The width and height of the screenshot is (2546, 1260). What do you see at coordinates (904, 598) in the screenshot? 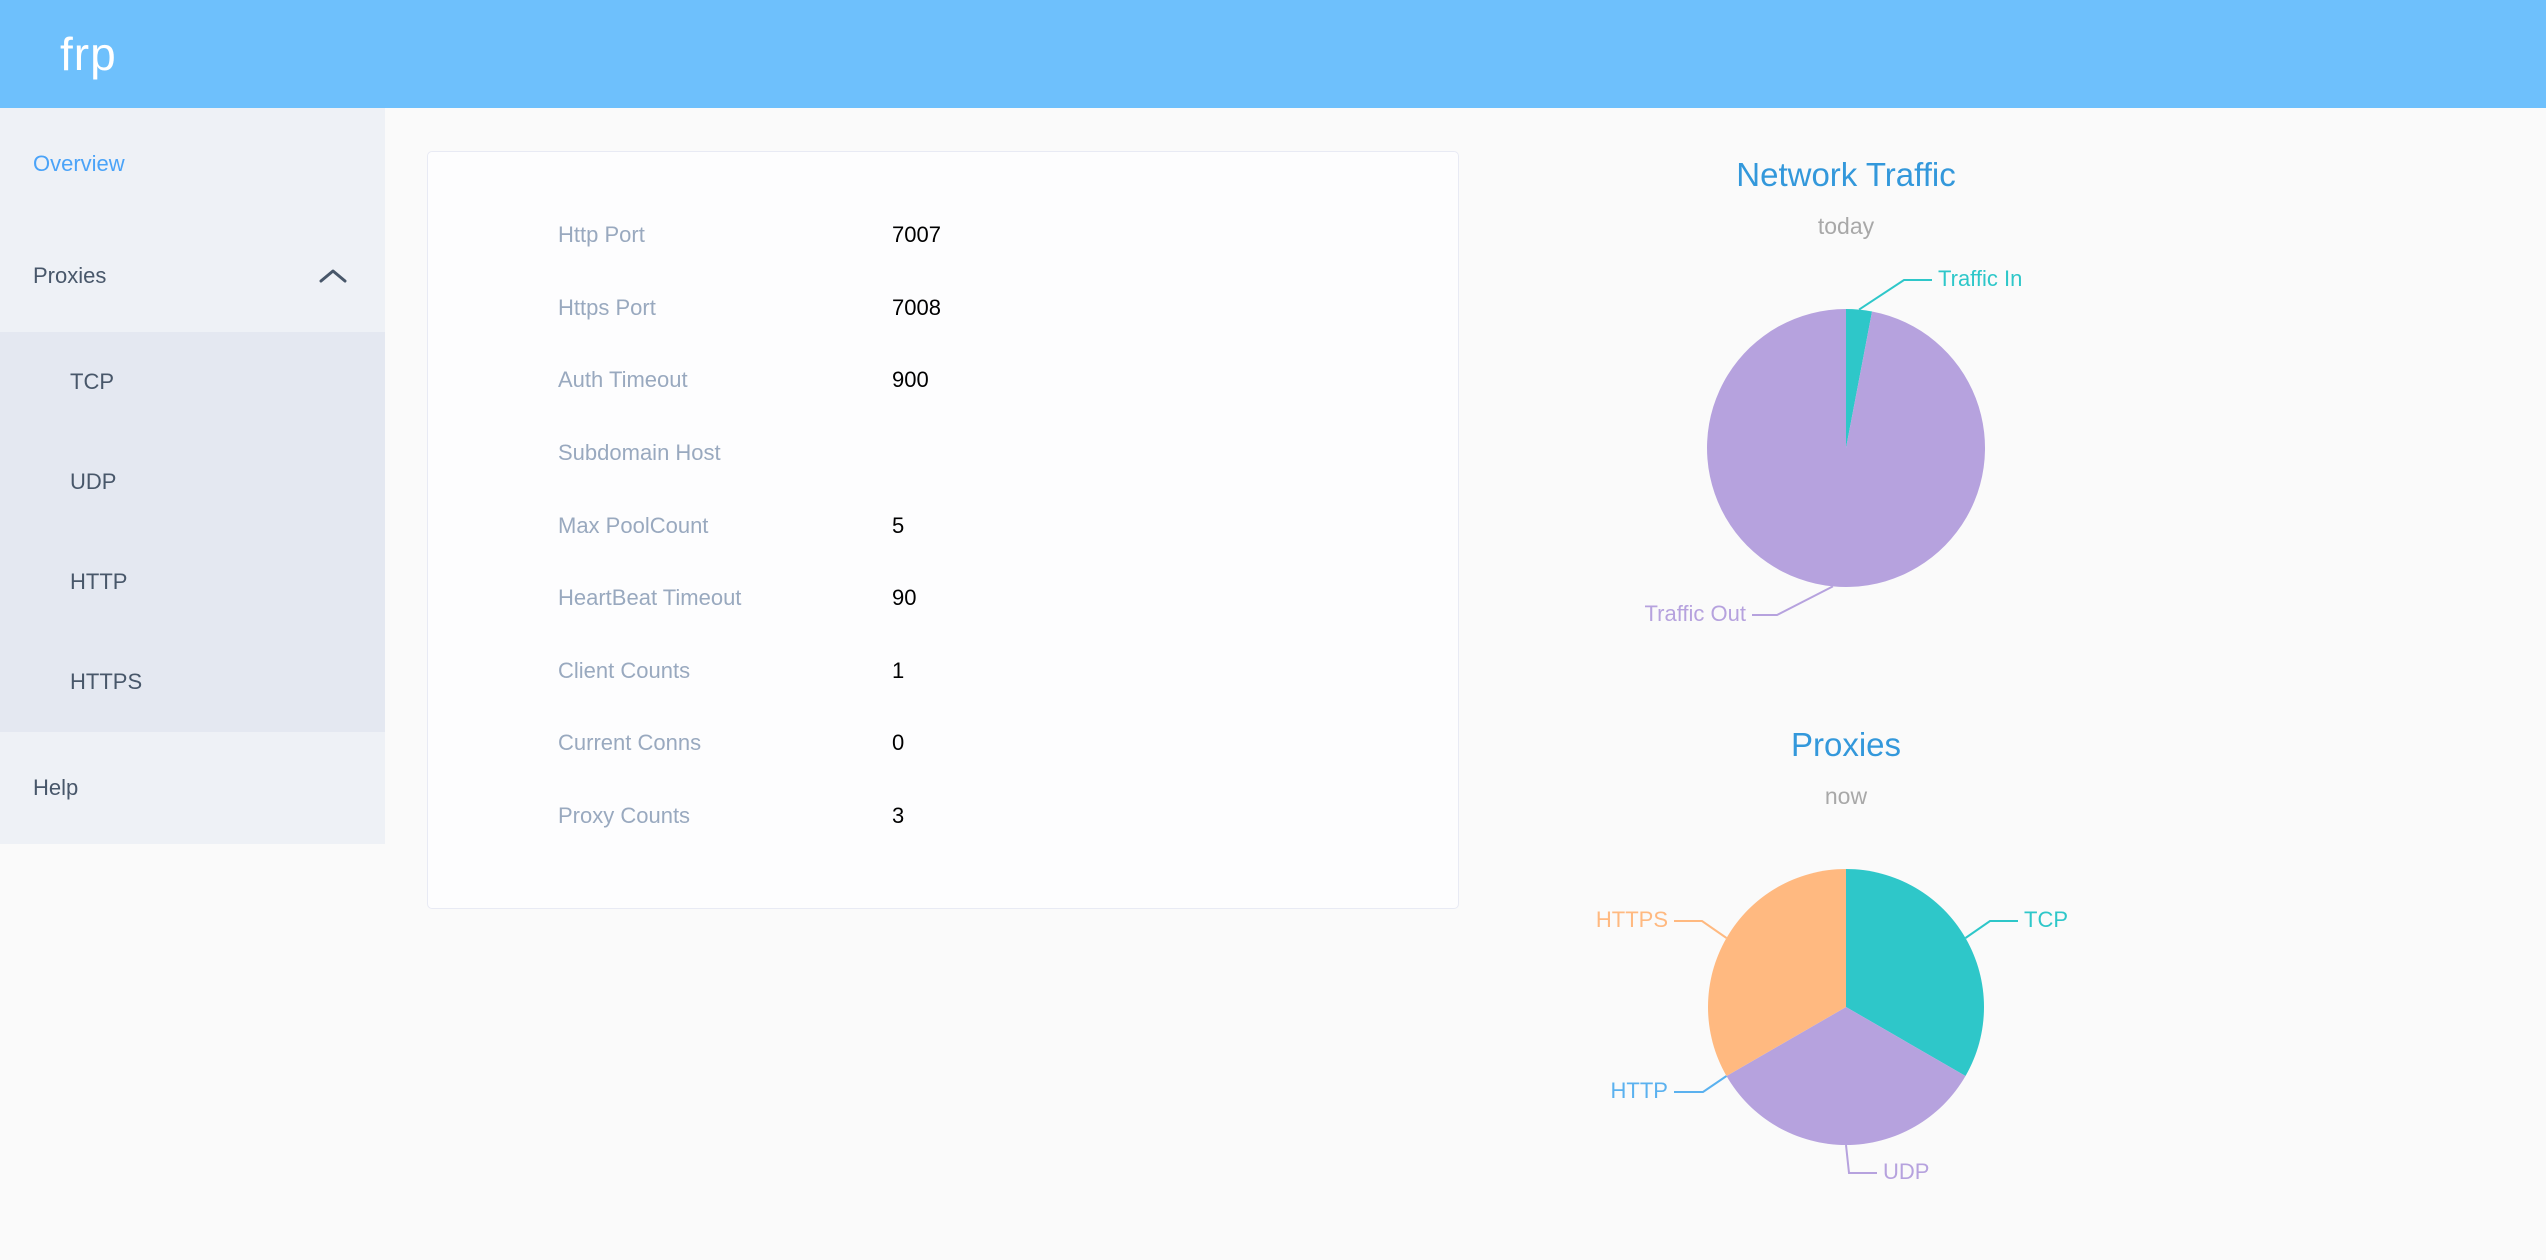
I see `info-value: 90` at bounding box center [904, 598].